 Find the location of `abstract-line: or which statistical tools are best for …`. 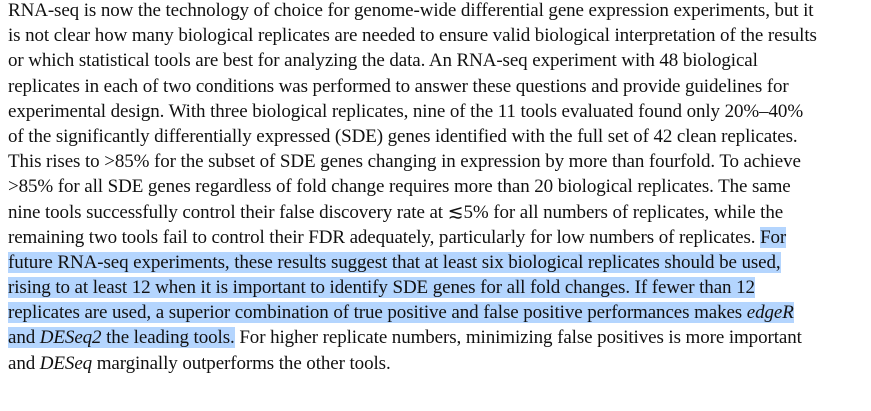

abstract-line: or which statistical tools are best for … is located at coordinates (383, 61).